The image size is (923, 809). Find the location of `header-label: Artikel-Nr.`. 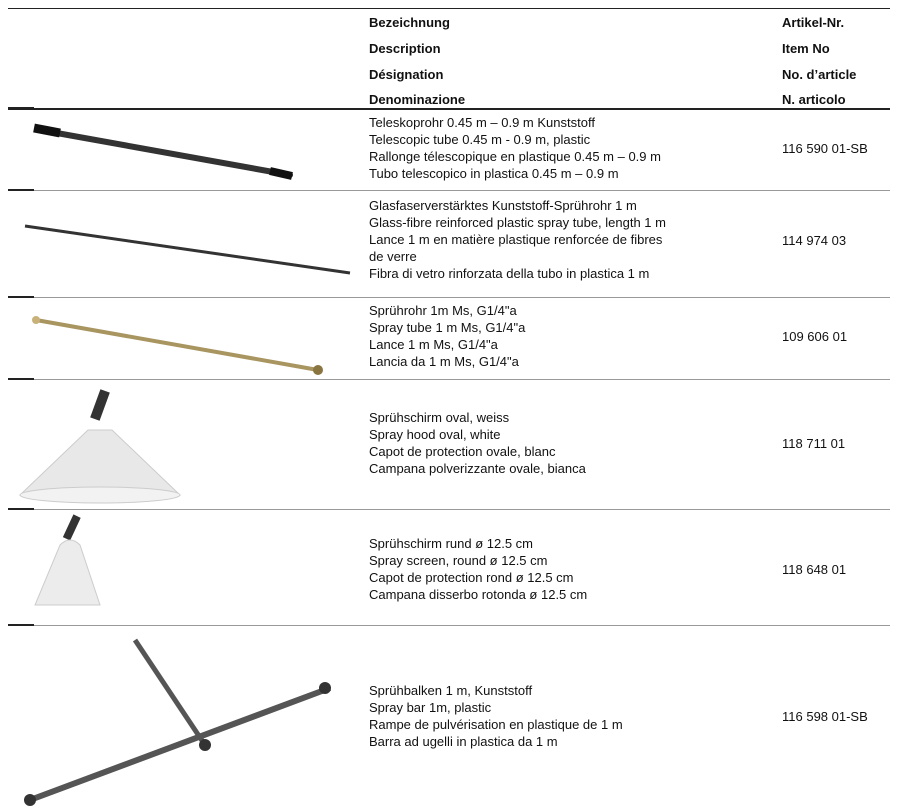

header-label: Artikel-Nr. is located at coordinates (813, 22).